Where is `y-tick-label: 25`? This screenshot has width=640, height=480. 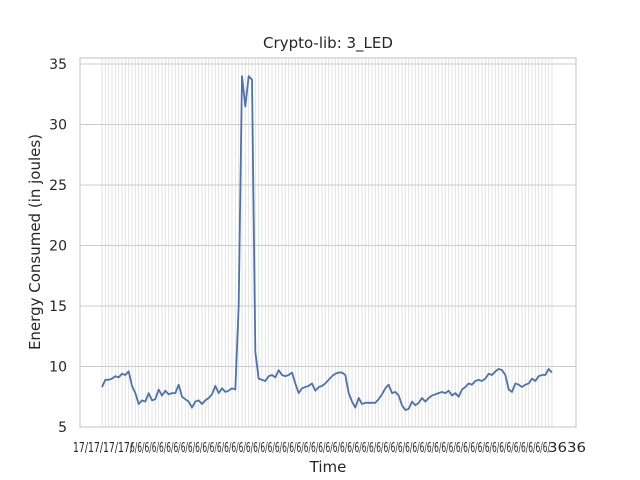 y-tick-label: 25 is located at coordinates (58, 186).